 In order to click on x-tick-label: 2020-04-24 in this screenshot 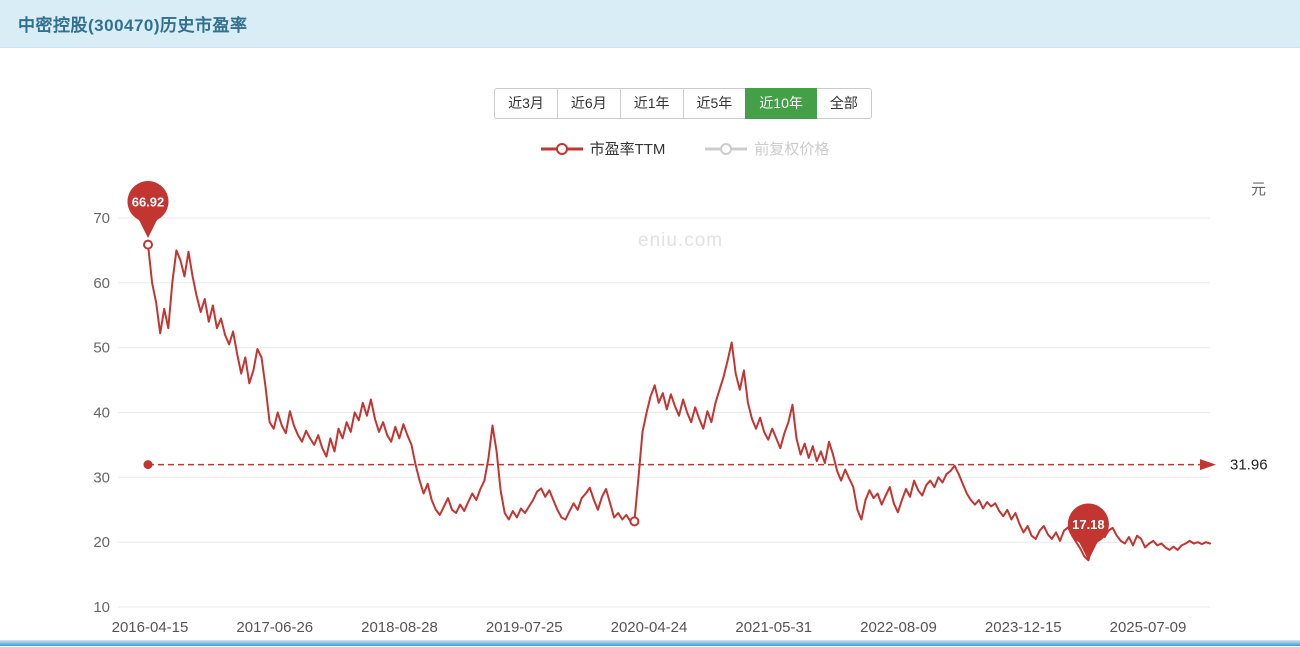, I will do `click(649, 627)`.